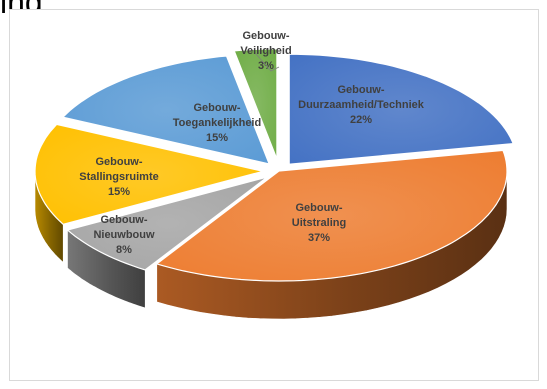 The width and height of the screenshot is (547, 389). Describe the element at coordinates (361, 105) in the screenshot. I see `pie-label-1: Gebouw-Duurzaamheid/Techniek 22%` at that location.